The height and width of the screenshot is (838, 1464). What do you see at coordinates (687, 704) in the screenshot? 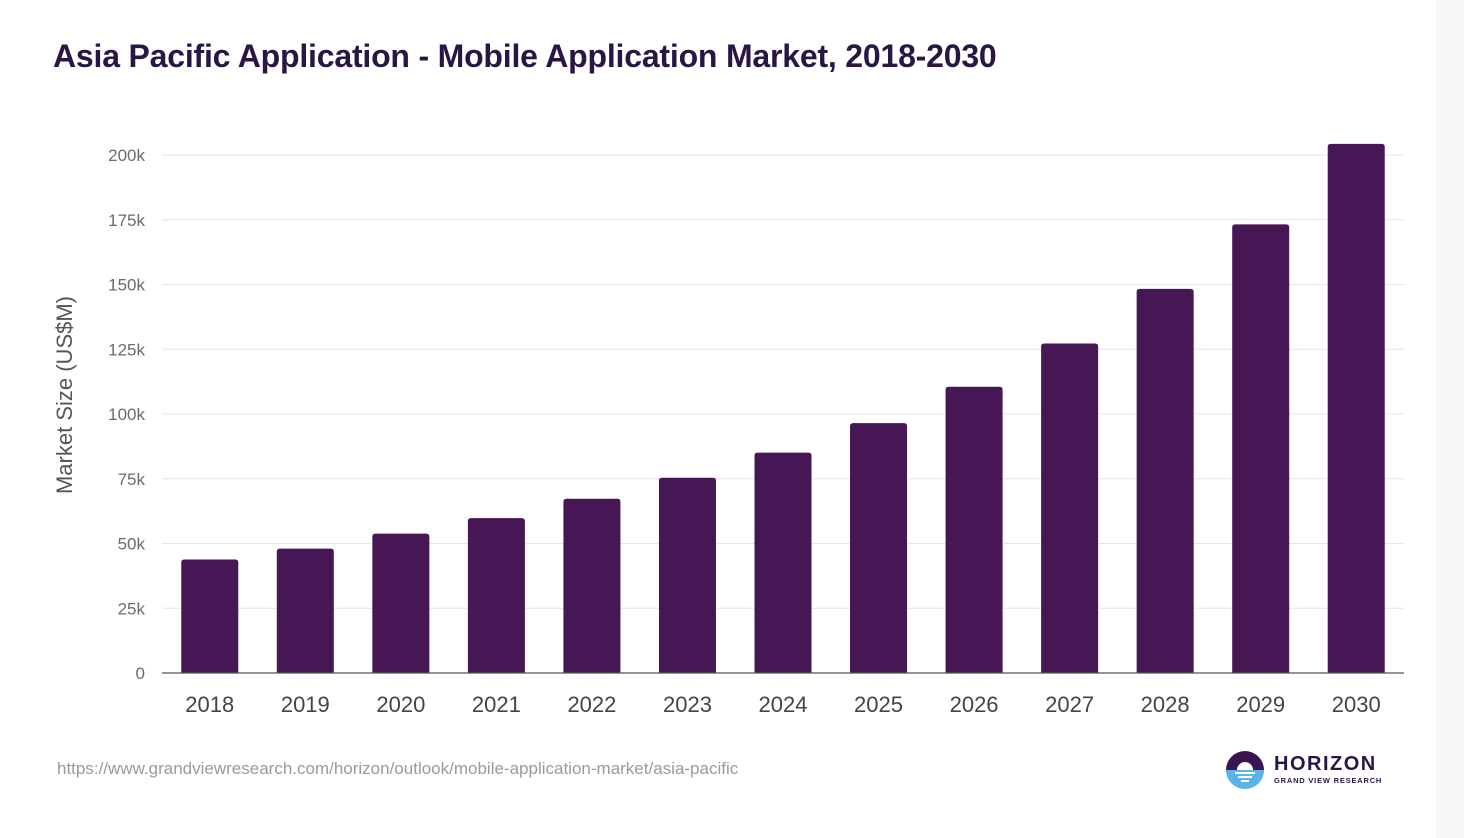
I see `x-tick-label: 2023` at bounding box center [687, 704].